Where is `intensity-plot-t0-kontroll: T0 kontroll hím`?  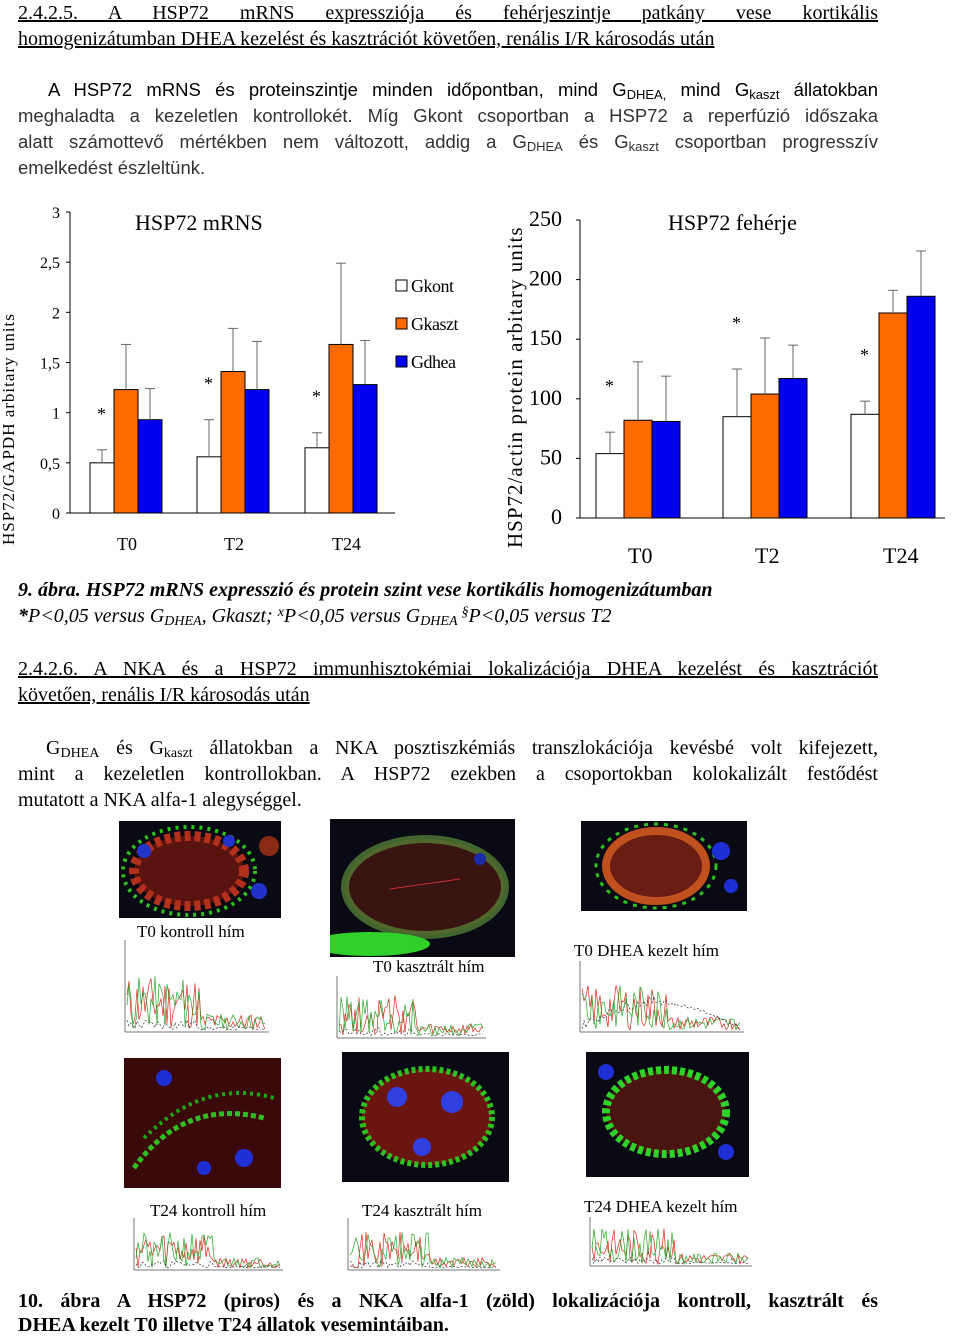
intensity-plot-t0-kontroll: T0 kontroll hím is located at coordinates (193, 986).